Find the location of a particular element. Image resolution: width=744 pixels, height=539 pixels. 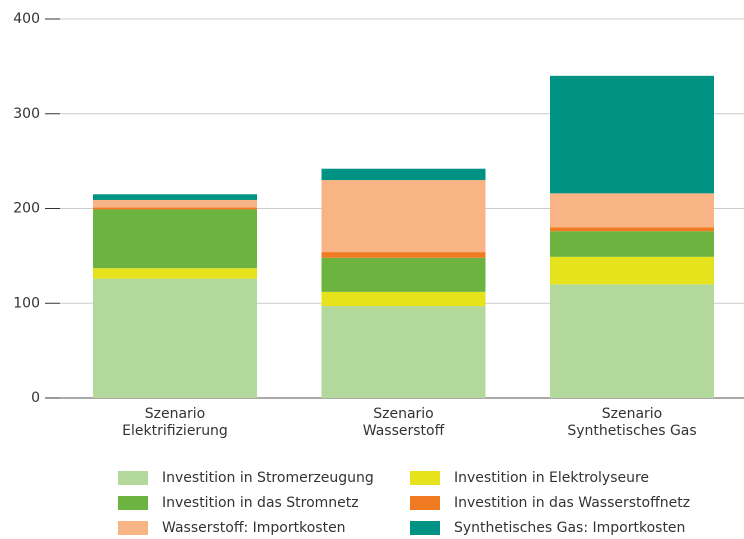

legend-label: Investition in das Wasserstoffnetz is located at coordinates (572, 503).